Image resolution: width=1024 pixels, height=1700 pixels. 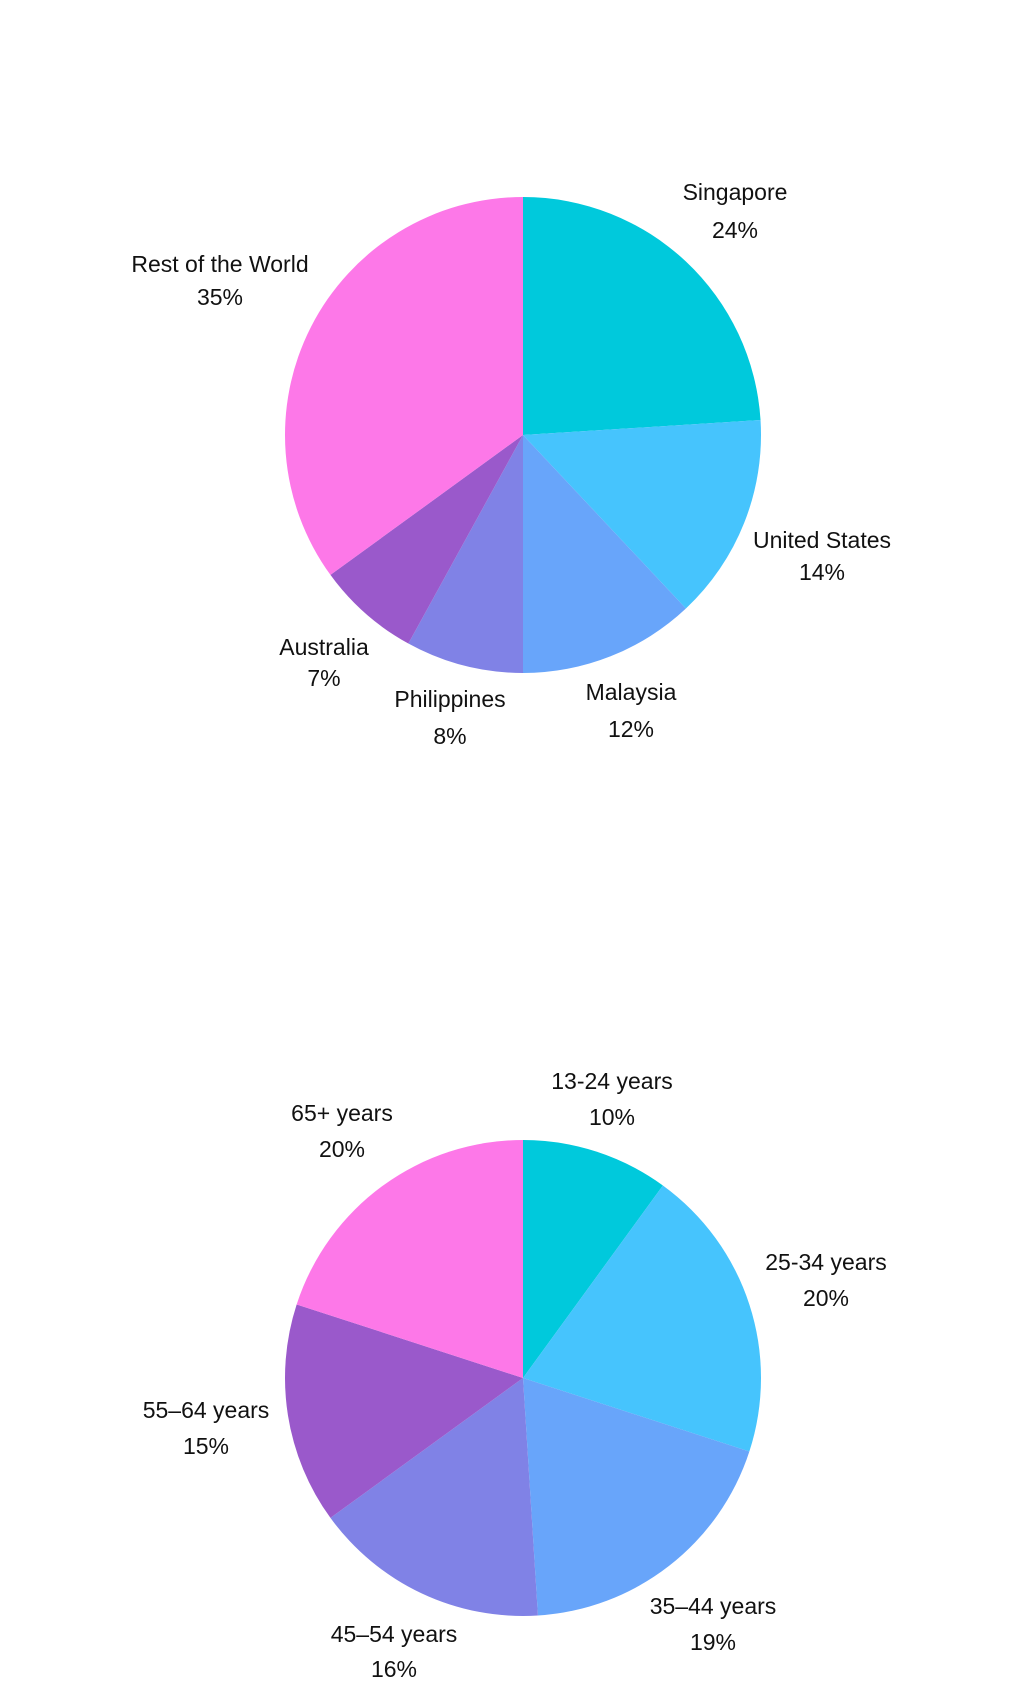 What do you see at coordinates (342, 1113) in the screenshot?
I see `age-label-65-years: 65+ years` at bounding box center [342, 1113].